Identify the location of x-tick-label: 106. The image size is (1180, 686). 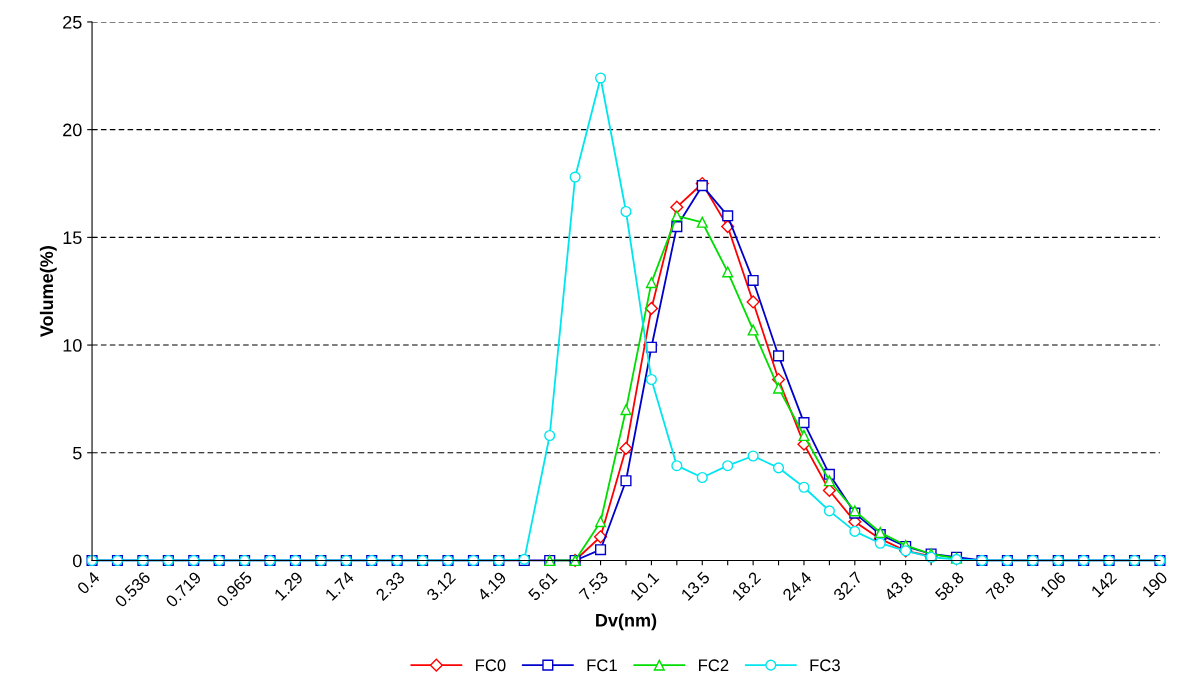
(1053, 584).